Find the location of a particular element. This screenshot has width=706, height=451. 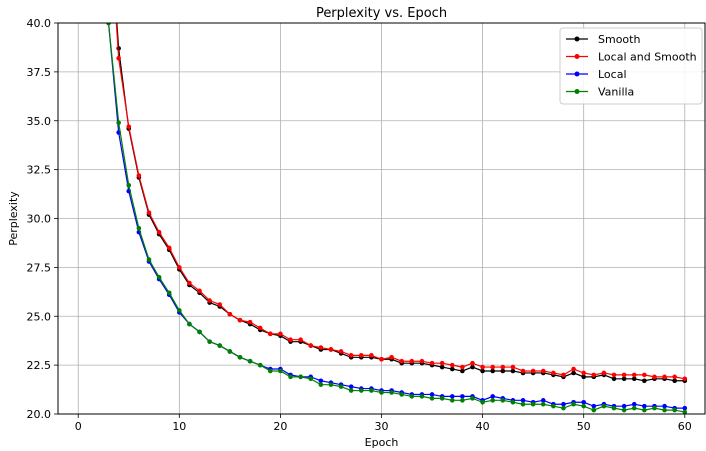

x-tick-label: 30 is located at coordinates (382, 426).